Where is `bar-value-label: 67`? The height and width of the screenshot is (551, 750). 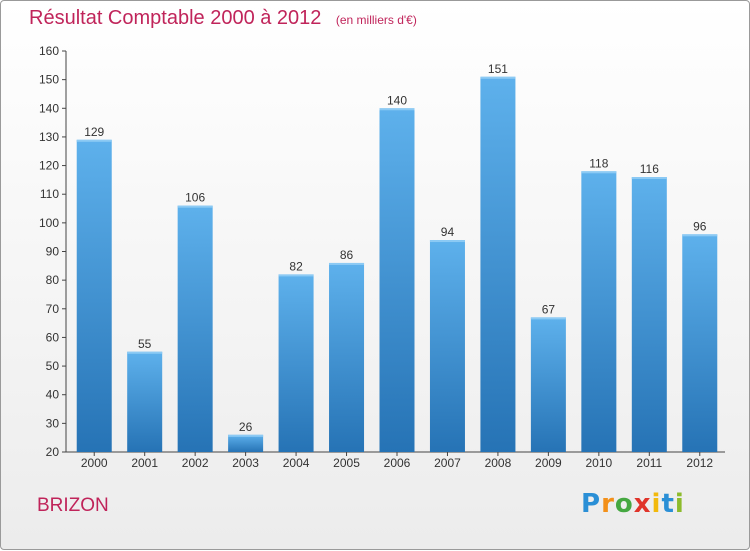
bar-value-label: 67 is located at coordinates (549, 309).